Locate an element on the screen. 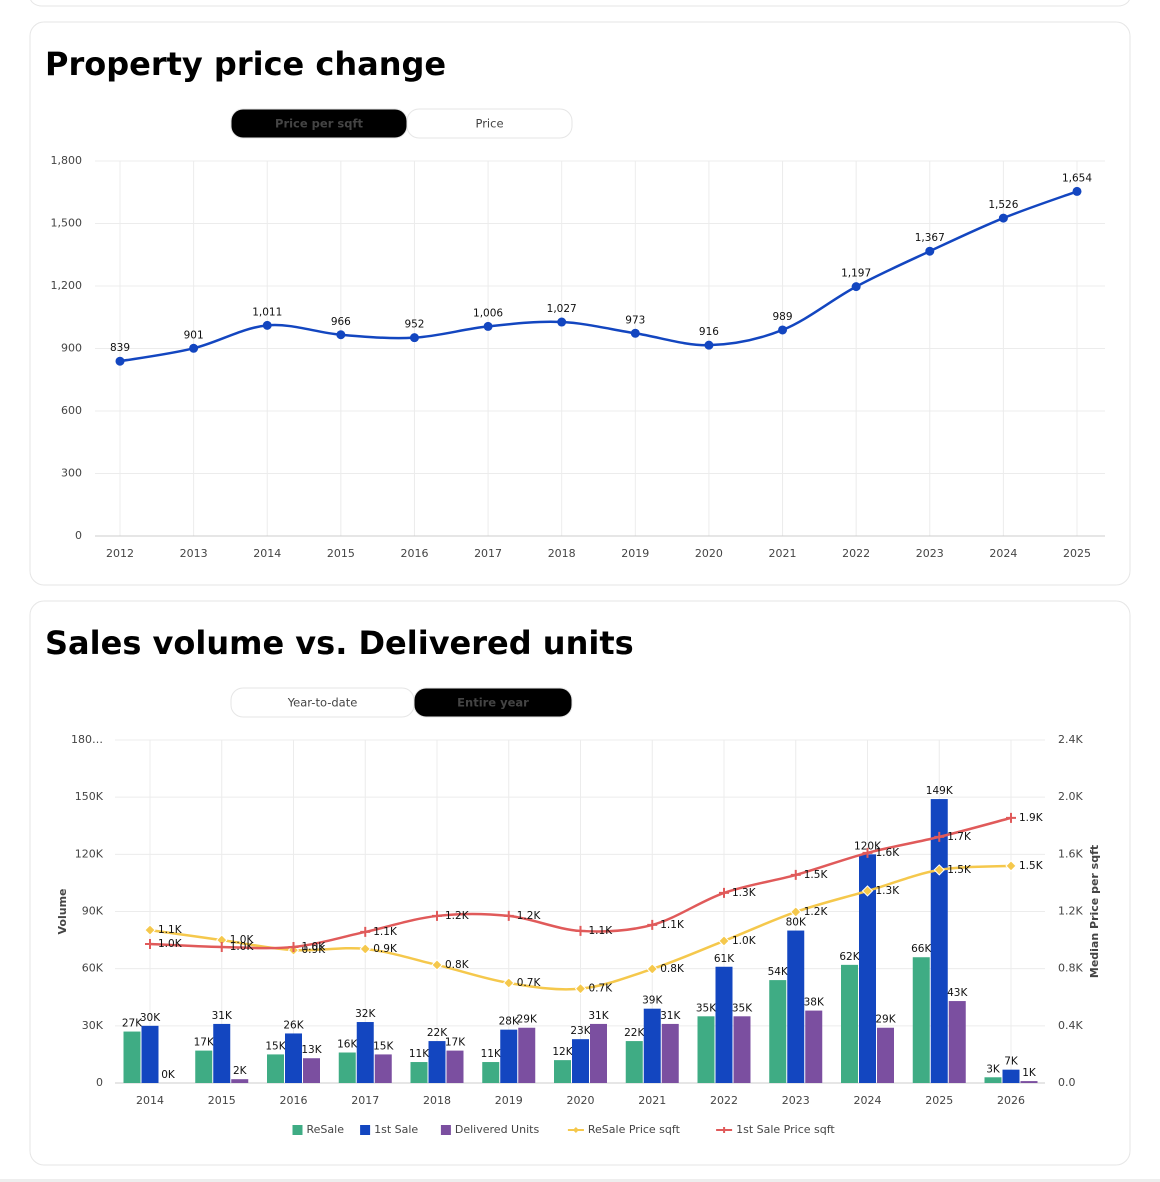 The height and width of the screenshot is (1182, 1160). x-tick-label: 2026 is located at coordinates (1011, 1100).